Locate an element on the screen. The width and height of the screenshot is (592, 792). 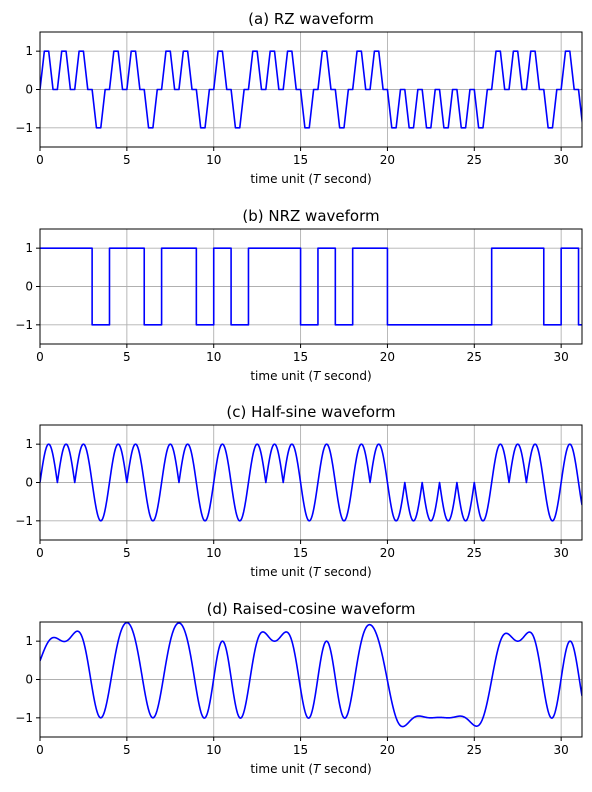
subplot-title: (b) NRZ waveform is located at coordinates (310, 216).